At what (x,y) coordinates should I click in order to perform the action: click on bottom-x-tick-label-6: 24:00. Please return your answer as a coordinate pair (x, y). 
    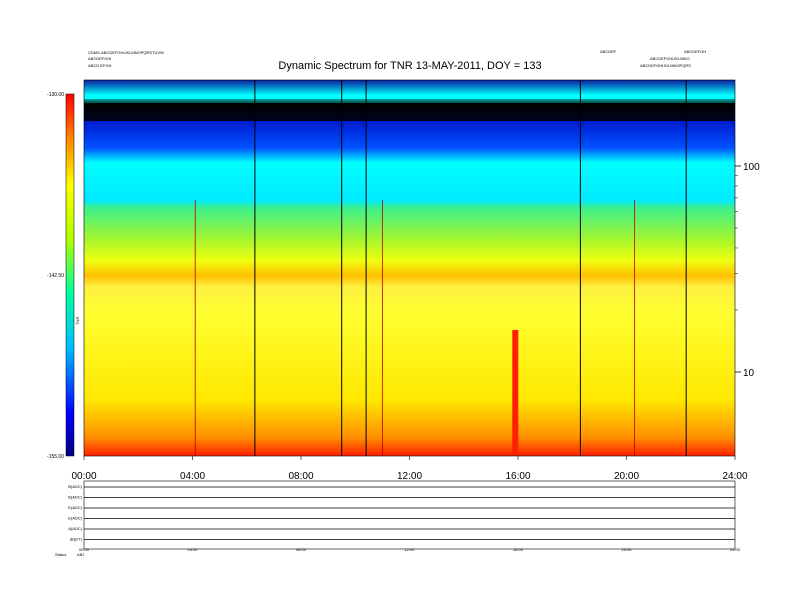
    Looking at the image, I should click on (735, 549).